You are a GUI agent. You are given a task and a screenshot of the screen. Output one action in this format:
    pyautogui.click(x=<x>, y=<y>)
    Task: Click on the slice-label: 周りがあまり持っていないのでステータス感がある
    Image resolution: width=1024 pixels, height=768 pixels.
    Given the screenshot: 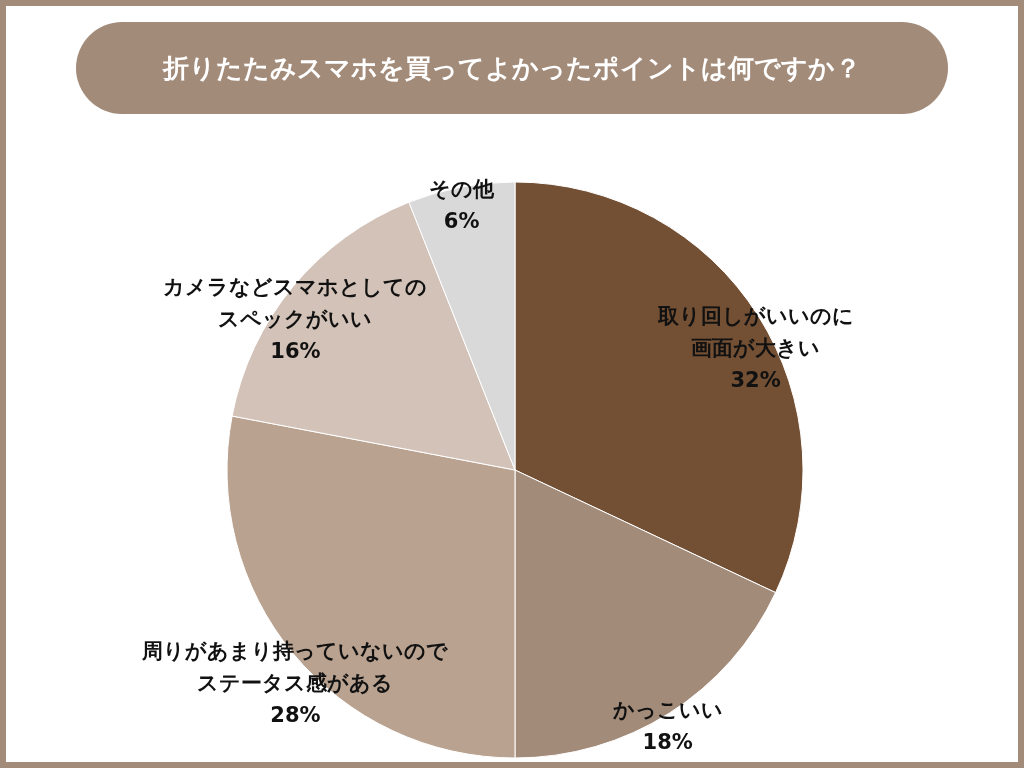 What is the action you would take?
    pyautogui.click(x=295, y=666)
    